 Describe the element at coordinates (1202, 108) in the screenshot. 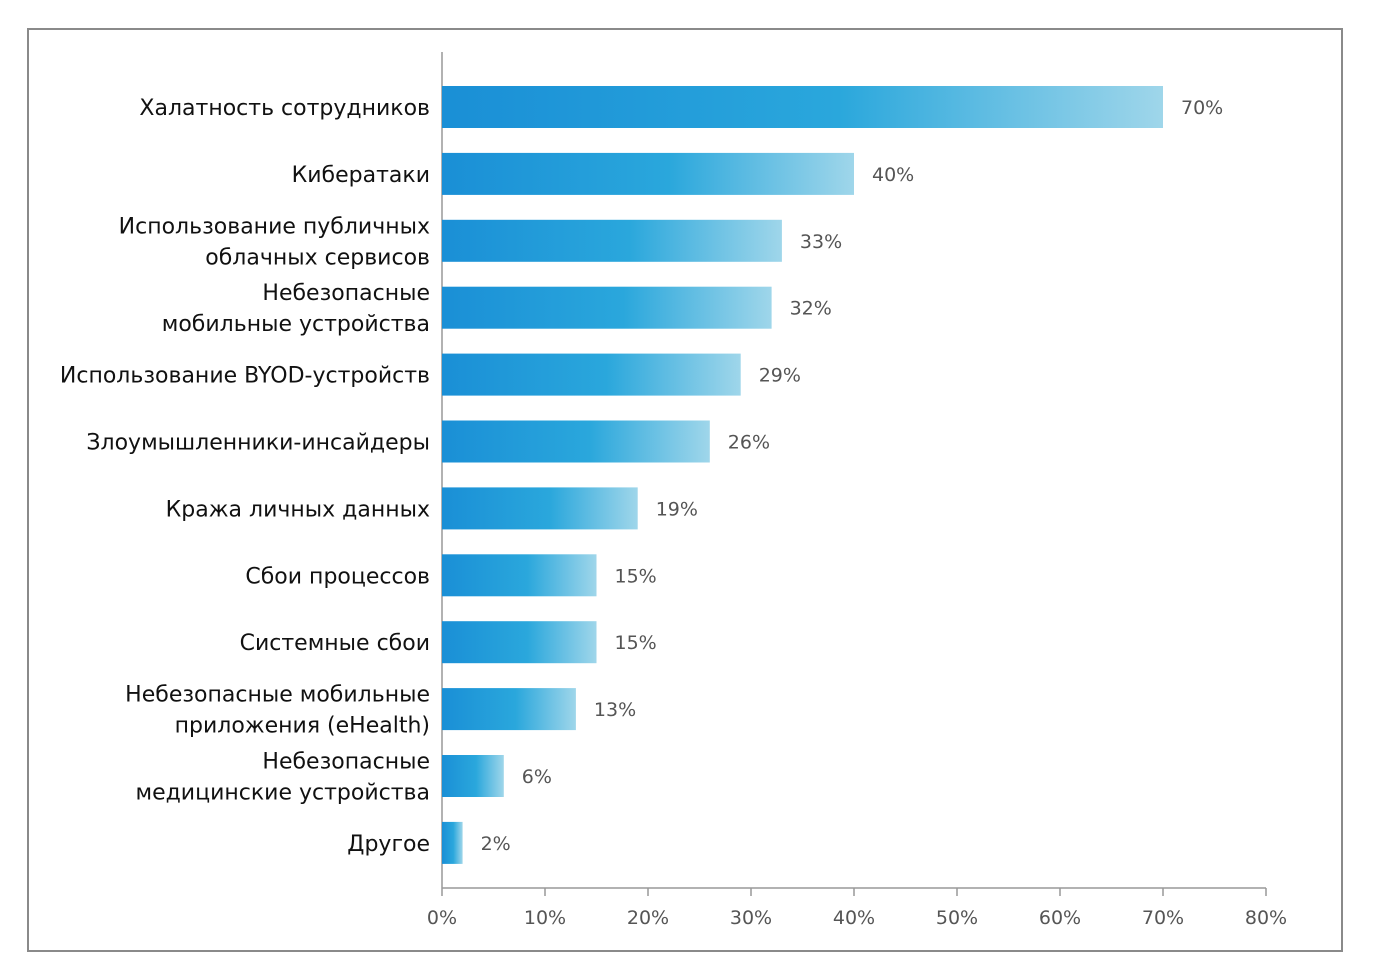

I see `value-label: 70%` at that location.